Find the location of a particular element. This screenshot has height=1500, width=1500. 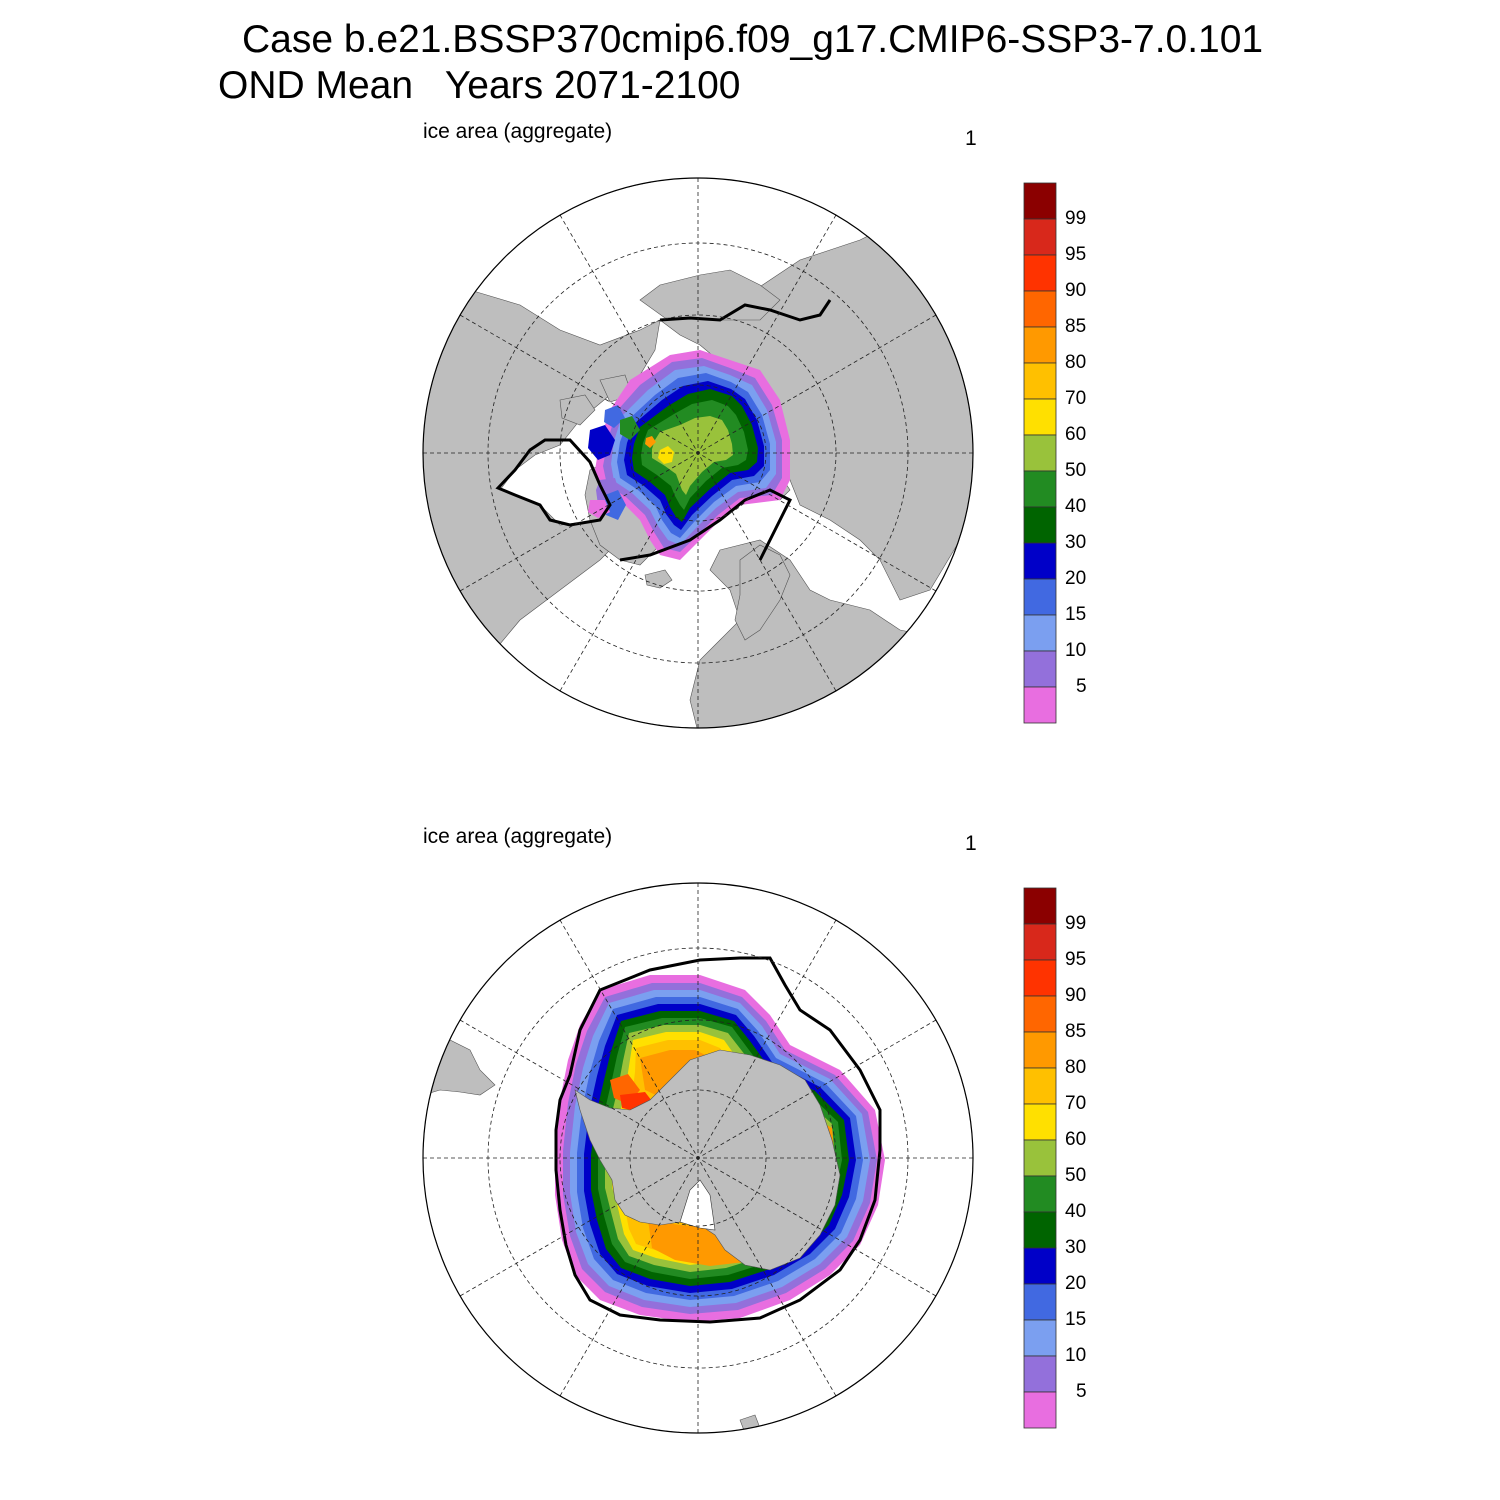

sh-graticule is located at coordinates (698, 1158).